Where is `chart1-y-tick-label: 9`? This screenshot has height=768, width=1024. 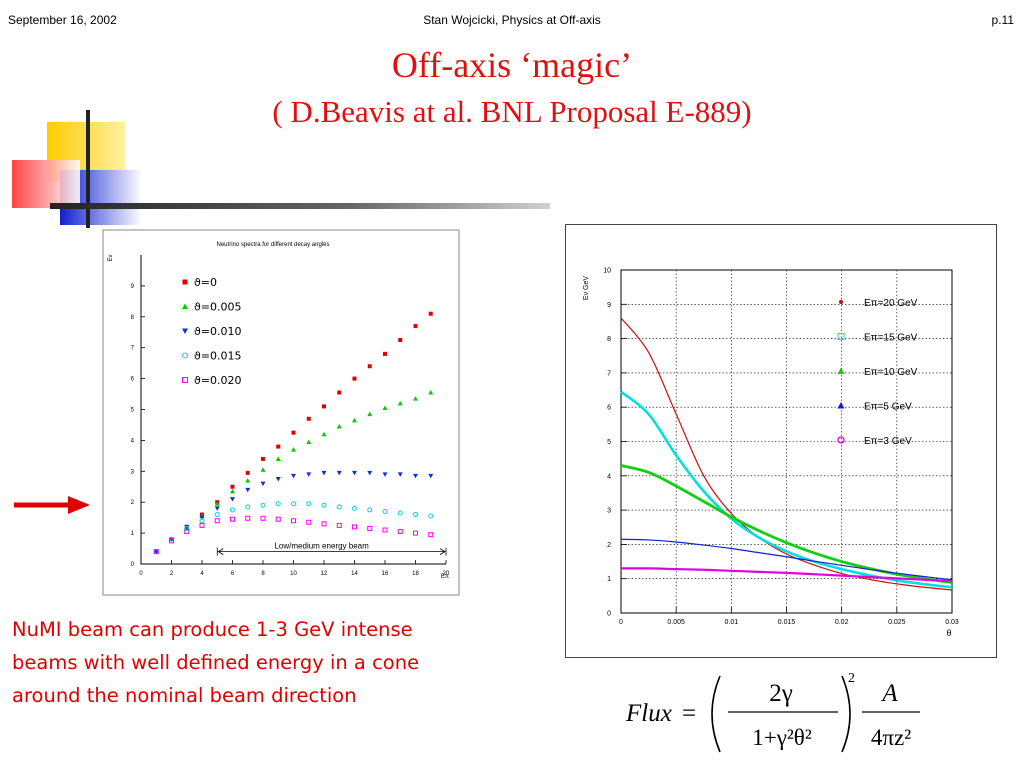
chart1-y-tick-label: 9 is located at coordinates (133, 287).